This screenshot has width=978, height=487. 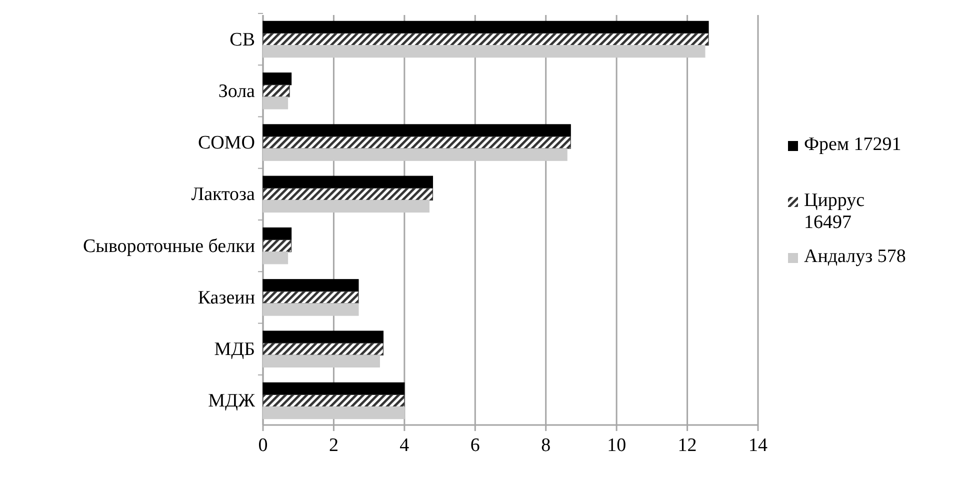 I want to click on y-tick-label: Зола, so click(x=237, y=91).